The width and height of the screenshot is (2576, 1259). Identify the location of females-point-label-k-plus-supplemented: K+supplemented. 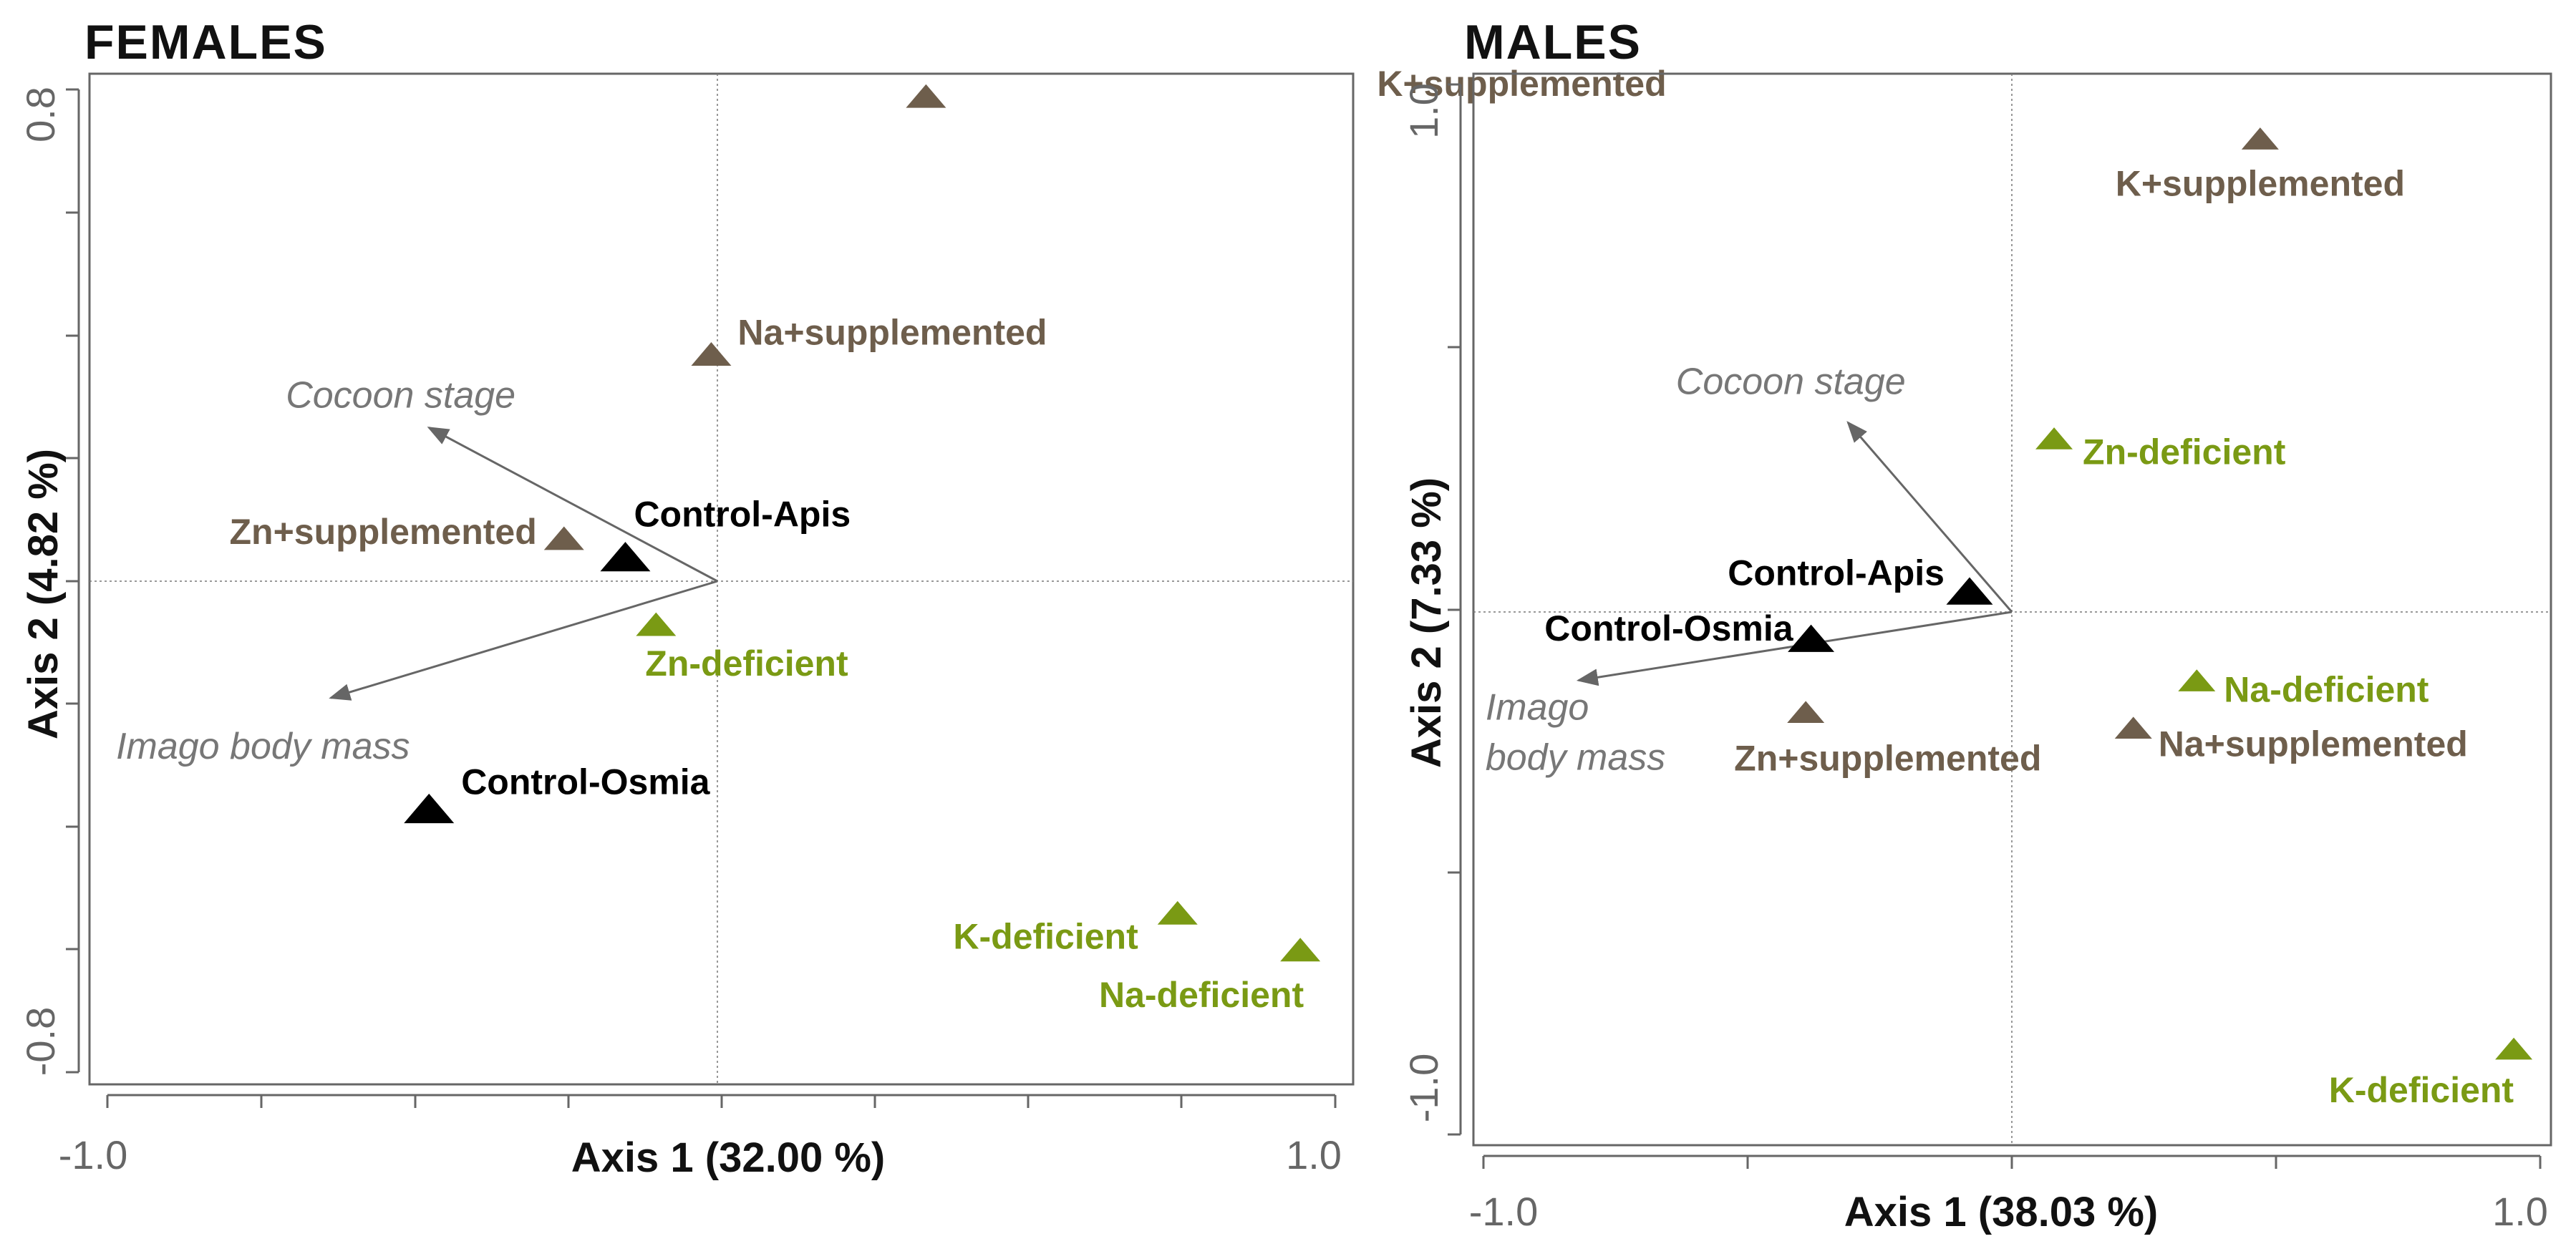
(1522, 84).